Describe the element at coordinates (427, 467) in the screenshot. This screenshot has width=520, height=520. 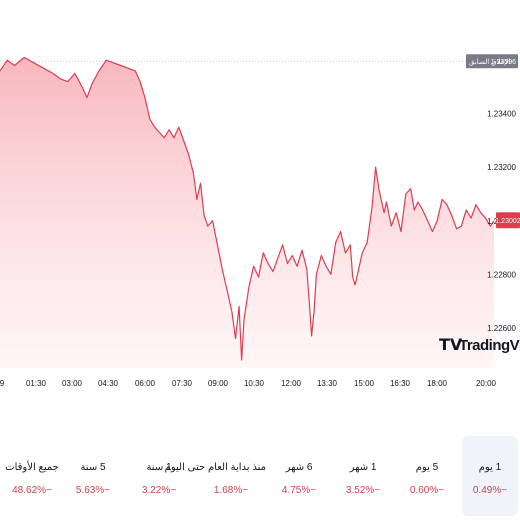
I see `period-label: 5 يوم` at that location.